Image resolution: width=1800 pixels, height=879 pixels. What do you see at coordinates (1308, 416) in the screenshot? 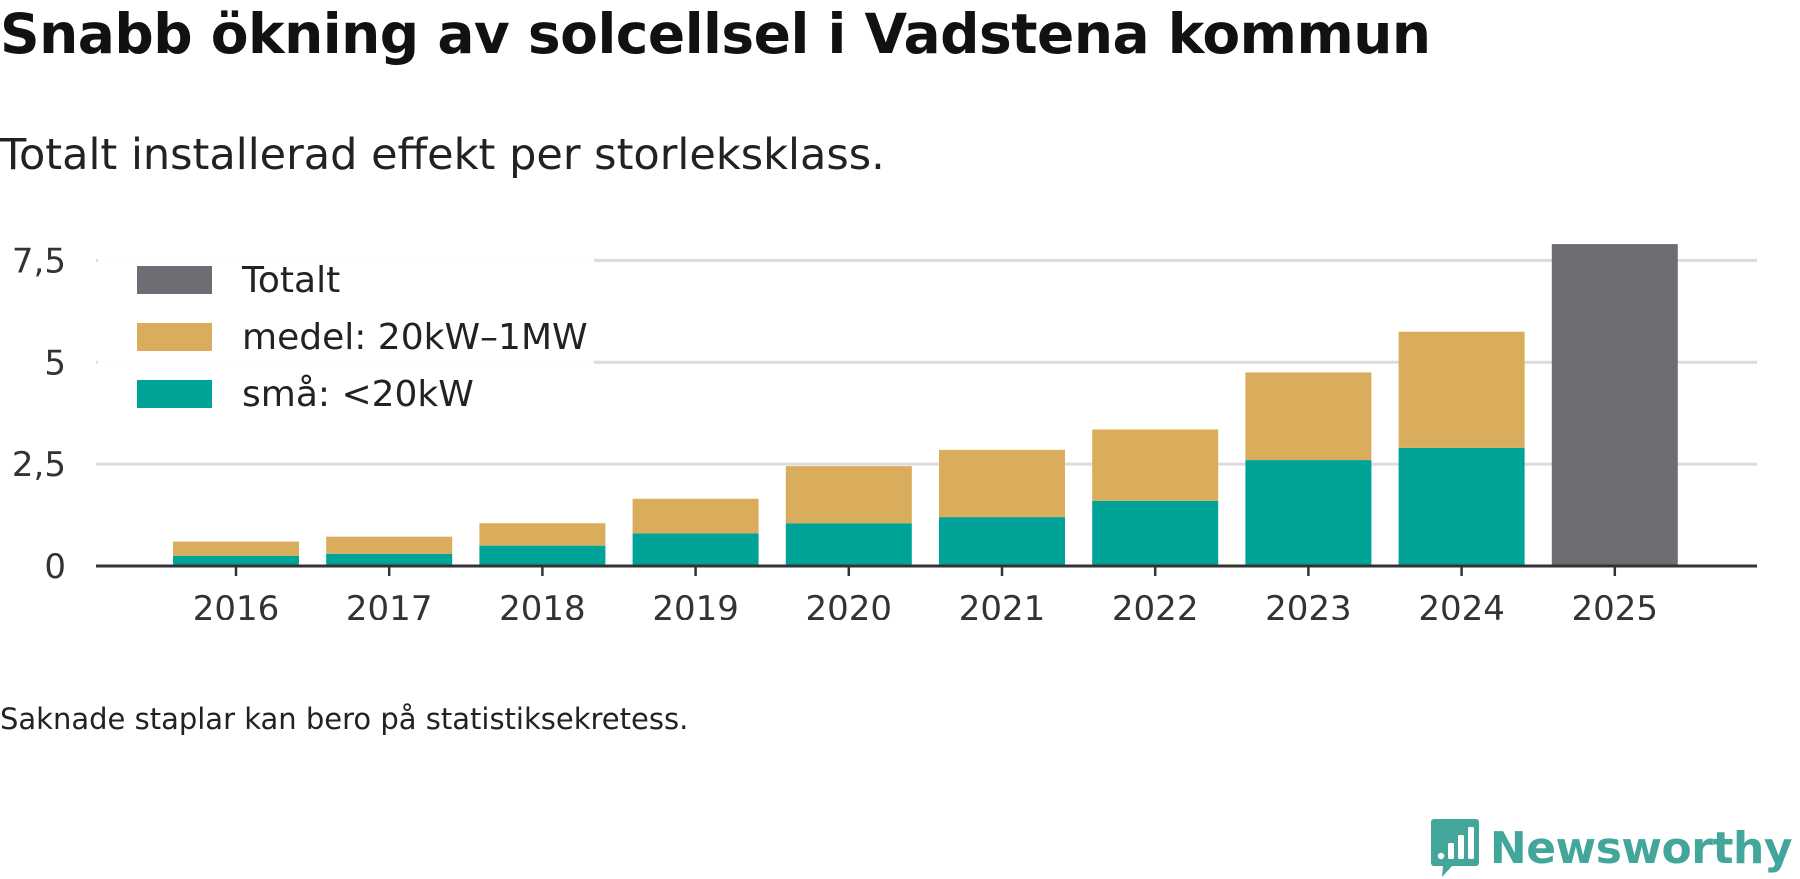
I see `bar-medel-2023` at bounding box center [1308, 416].